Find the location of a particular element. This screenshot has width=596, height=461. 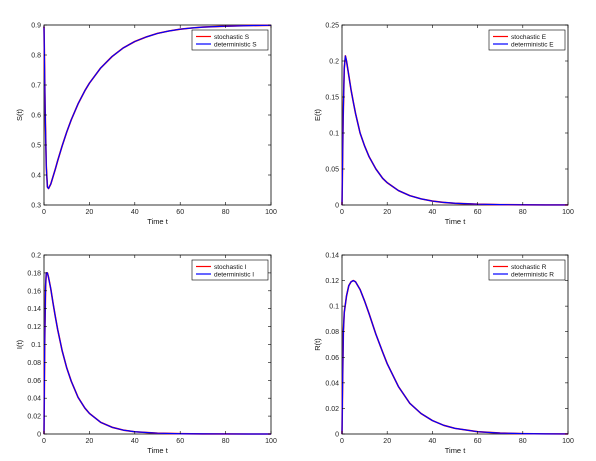

legend-entry: deterministic R is located at coordinates (532, 274).